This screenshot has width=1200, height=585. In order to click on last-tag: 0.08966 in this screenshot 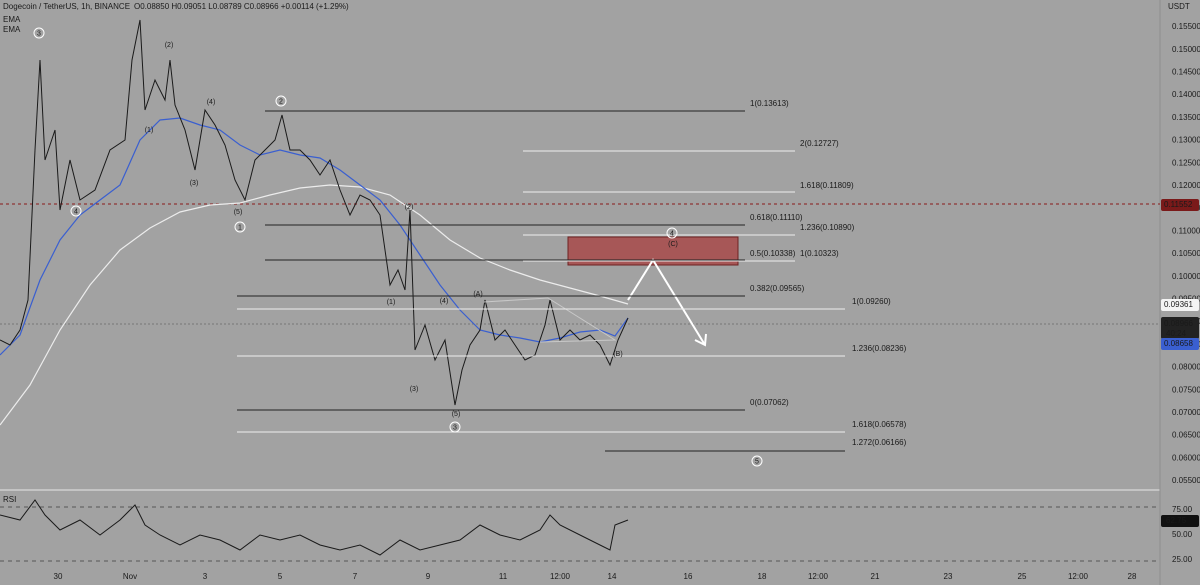, I will do `click(1178, 323)`.